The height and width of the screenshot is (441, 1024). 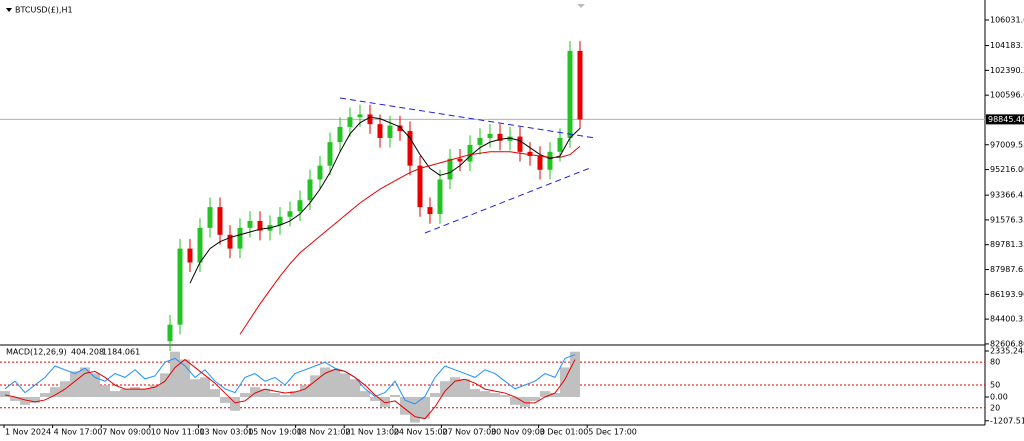 What do you see at coordinates (290, 379) in the screenshot?
I see `oscillator-line` at bounding box center [290, 379].